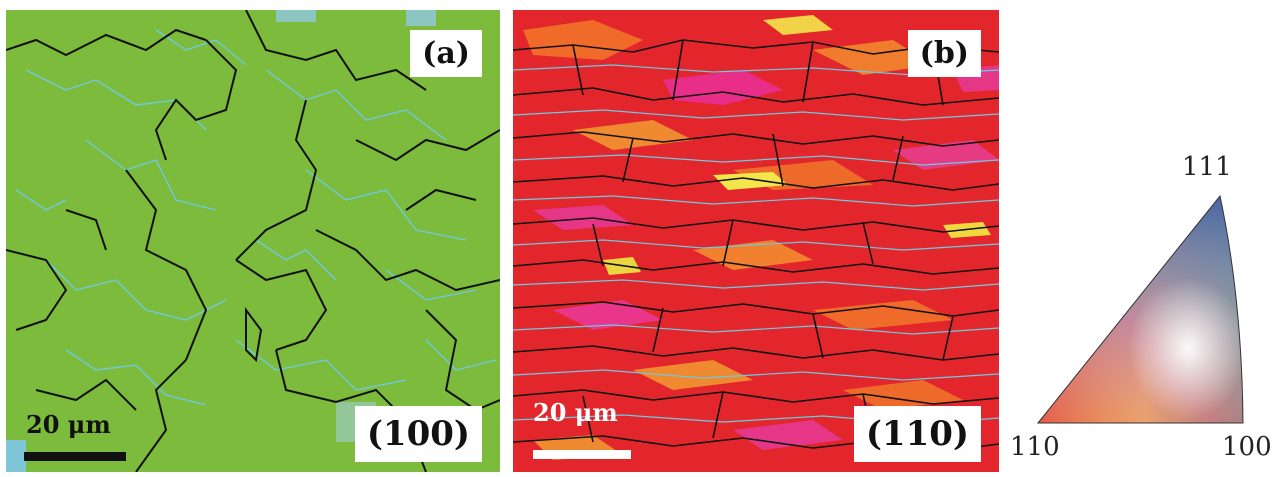 The height and width of the screenshot is (477, 1286). Describe the element at coordinates (1140, 309) in the screenshot. I see `ipf-triangle` at that location.